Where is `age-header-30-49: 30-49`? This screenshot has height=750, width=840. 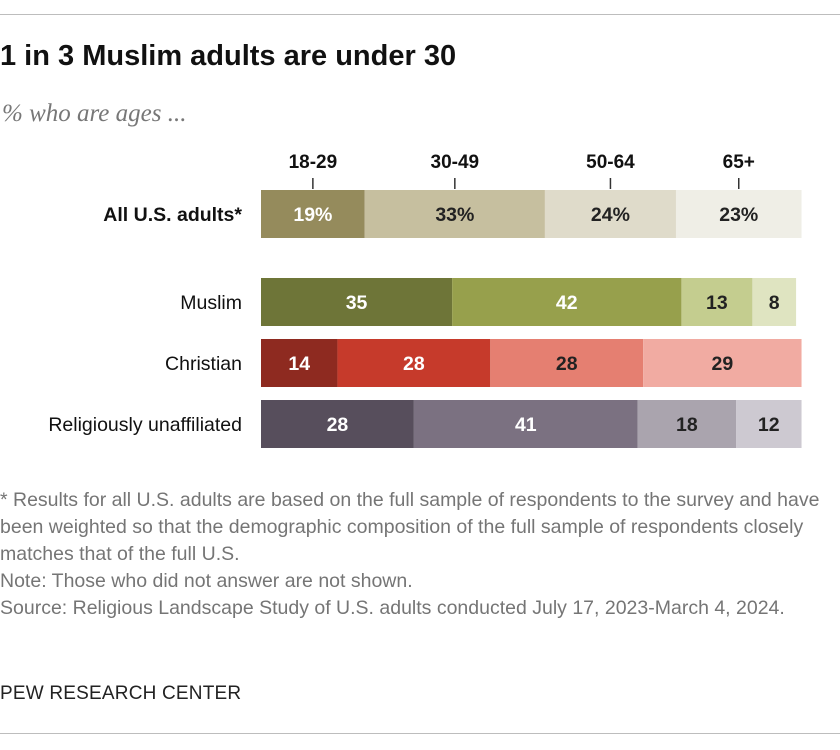 age-header-30-49: 30-49 is located at coordinates (455, 162).